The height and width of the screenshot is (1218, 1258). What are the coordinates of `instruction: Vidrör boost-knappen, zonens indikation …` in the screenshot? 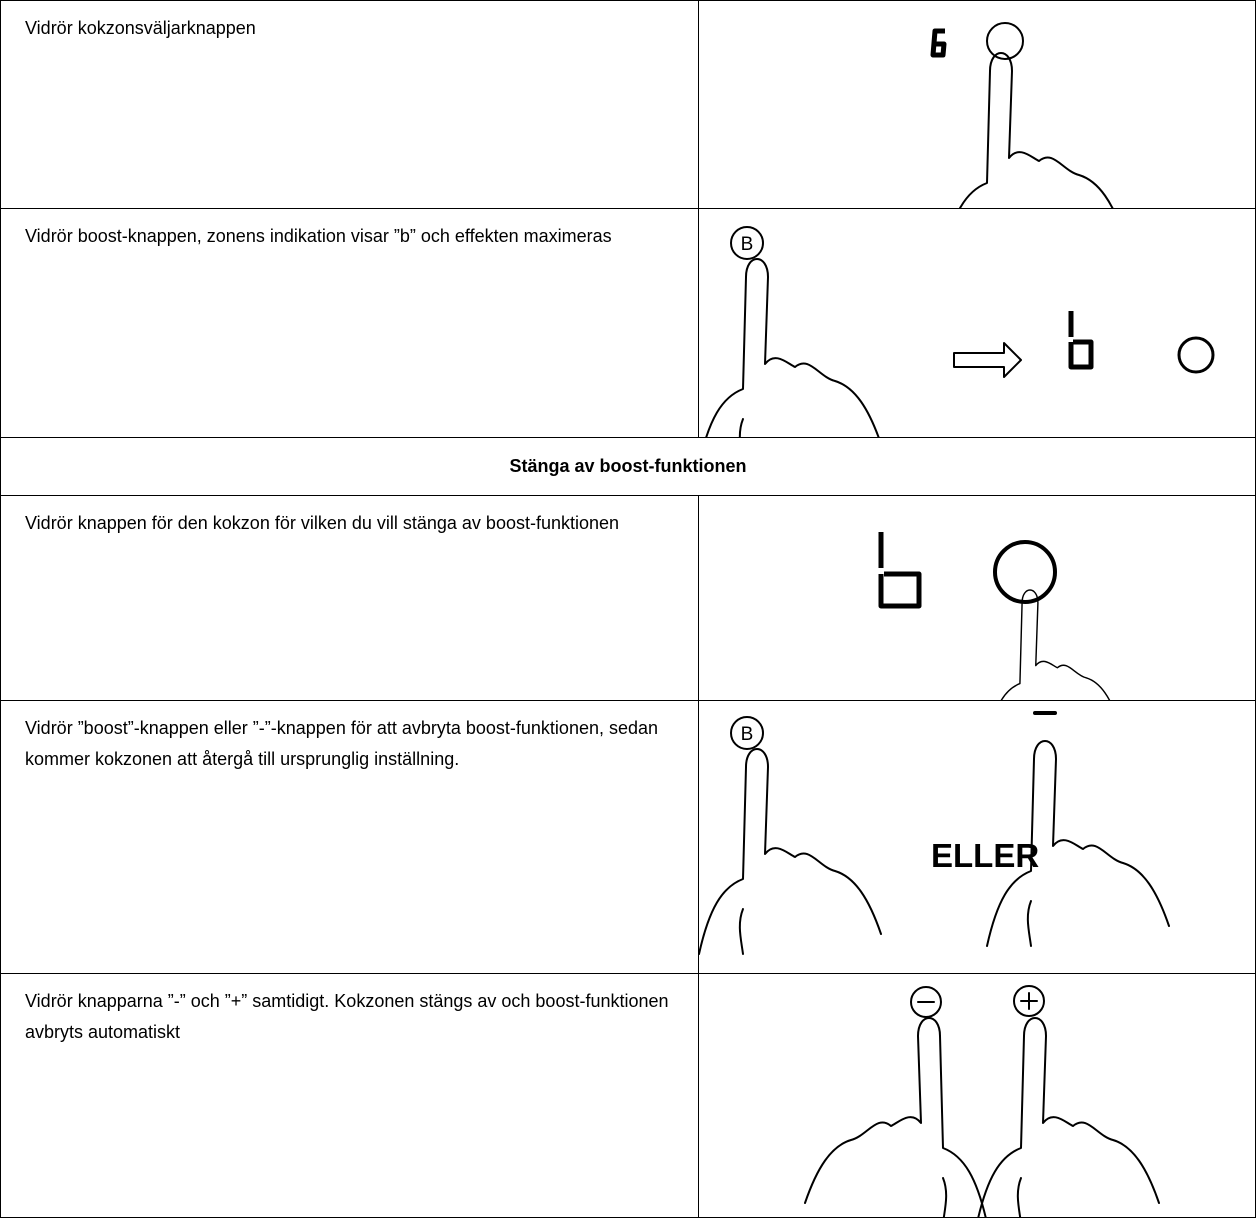 It's located at (350, 323).